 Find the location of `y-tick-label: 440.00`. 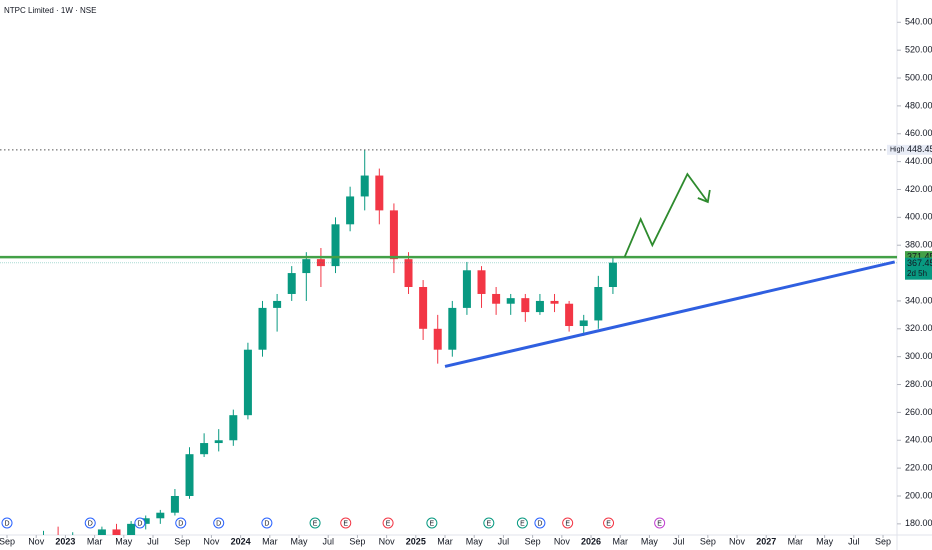

y-tick-label: 440.00 is located at coordinates (918, 161).